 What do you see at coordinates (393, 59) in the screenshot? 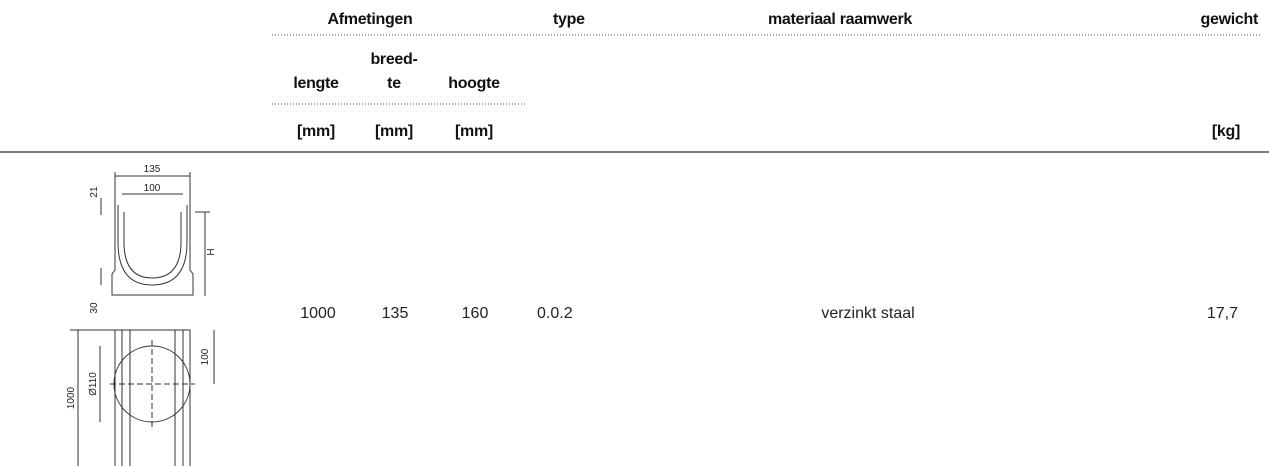
I see `column-header: breed-` at bounding box center [393, 59].